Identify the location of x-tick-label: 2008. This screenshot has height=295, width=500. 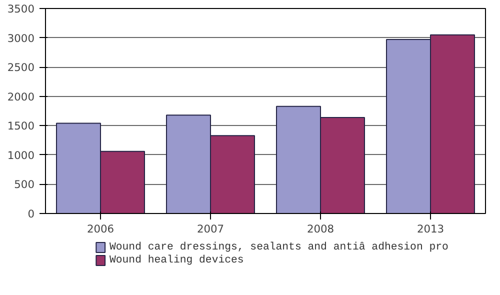
(320, 229).